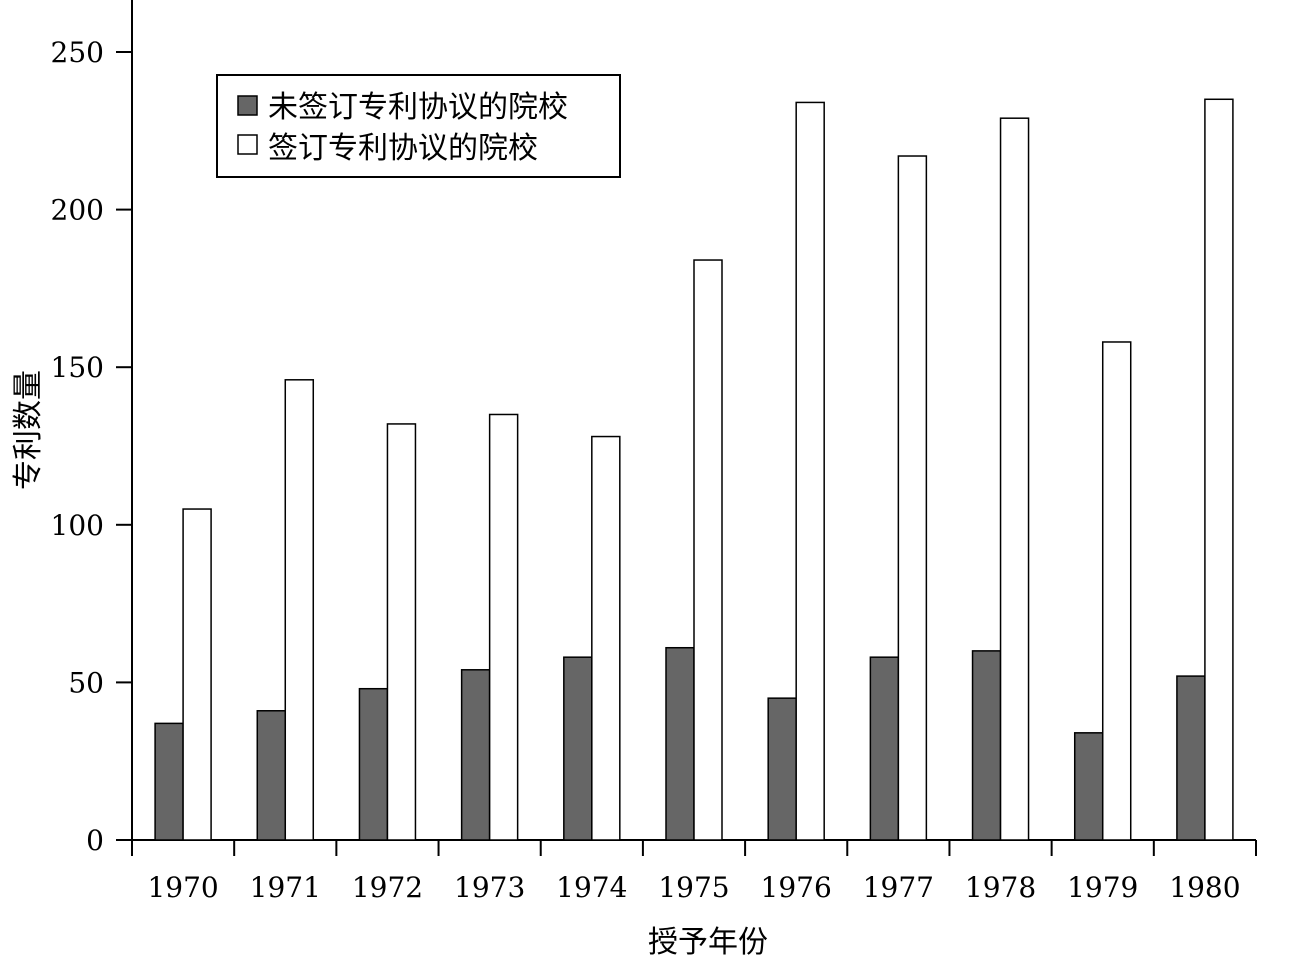  I want to click on y-tick-label: 50, so click(86, 682).